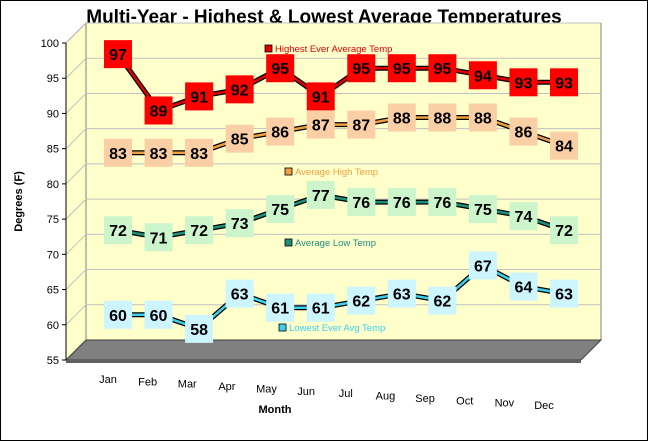 The height and width of the screenshot is (441, 648). What do you see at coordinates (50, 44) in the screenshot?
I see `y-tick-label: 100` at bounding box center [50, 44].